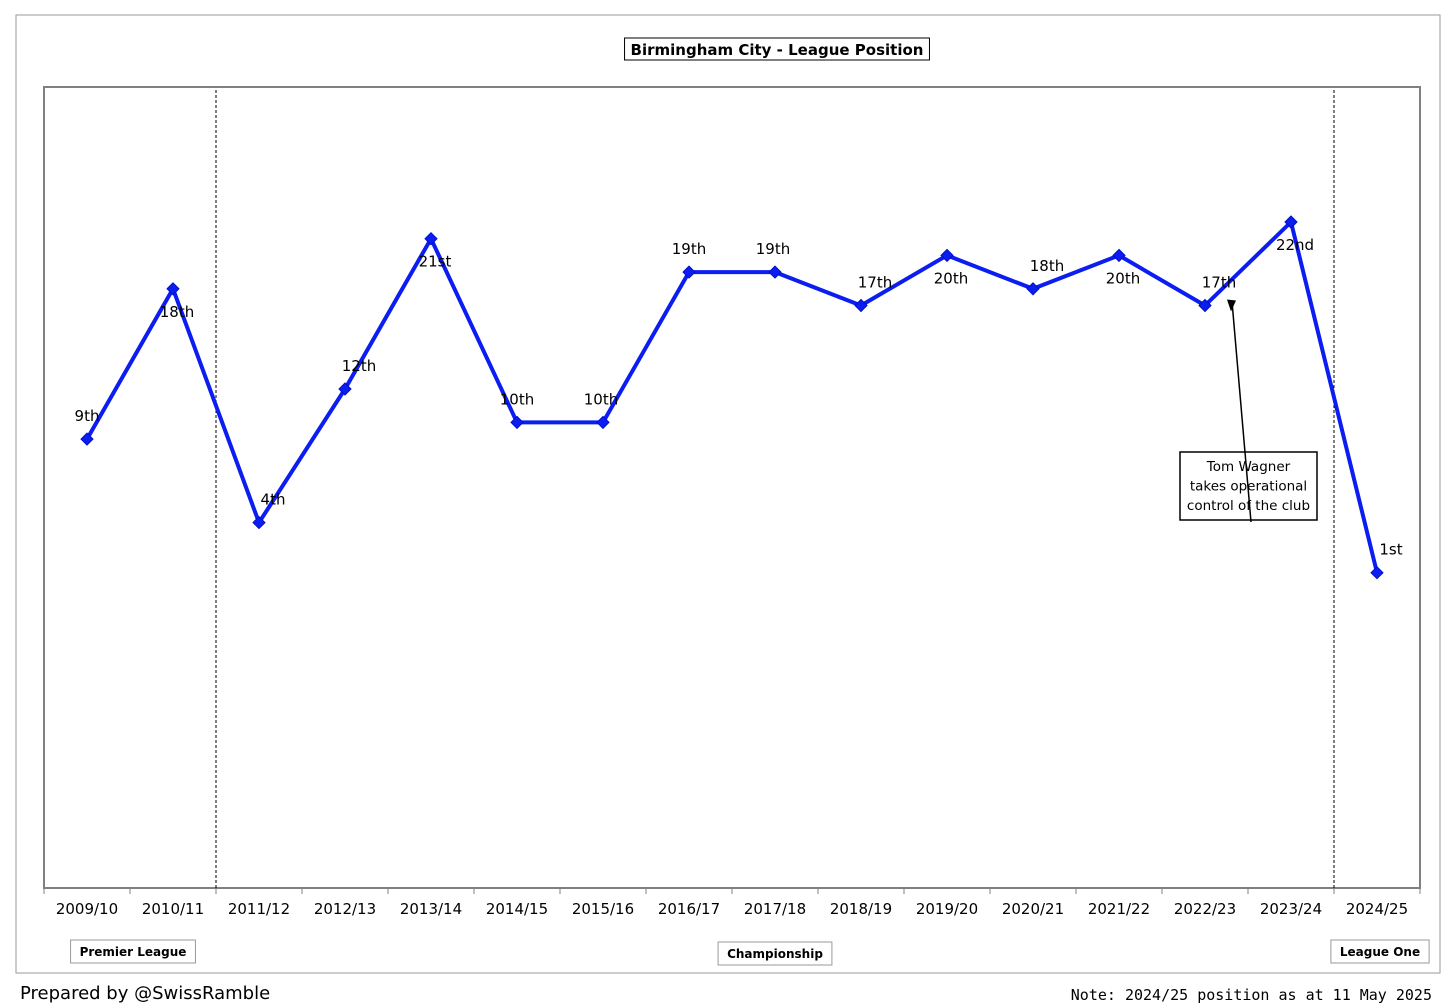 The height and width of the screenshot is (1006, 1456). Describe the element at coordinates (603, 909) in the screenshot. I see `x-tick-label: 2015/16` at that location.